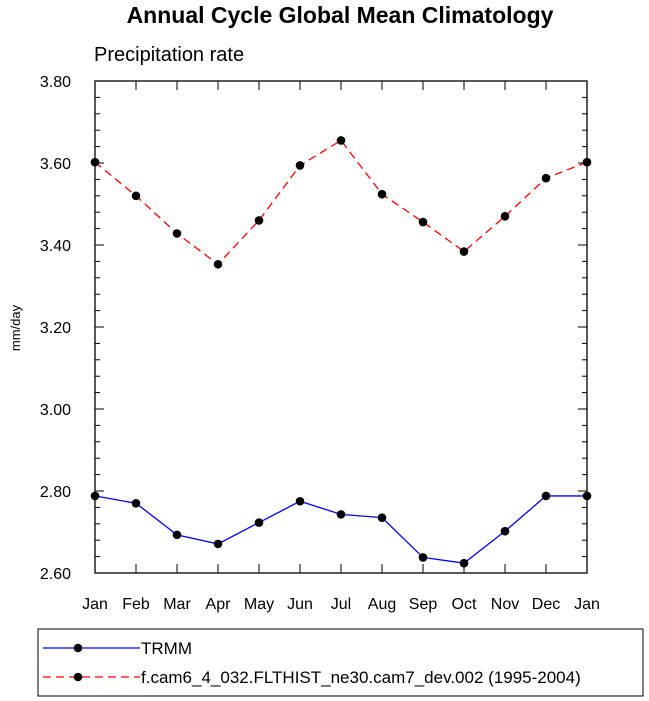  I want to click on legend-box, so click(340, 662).